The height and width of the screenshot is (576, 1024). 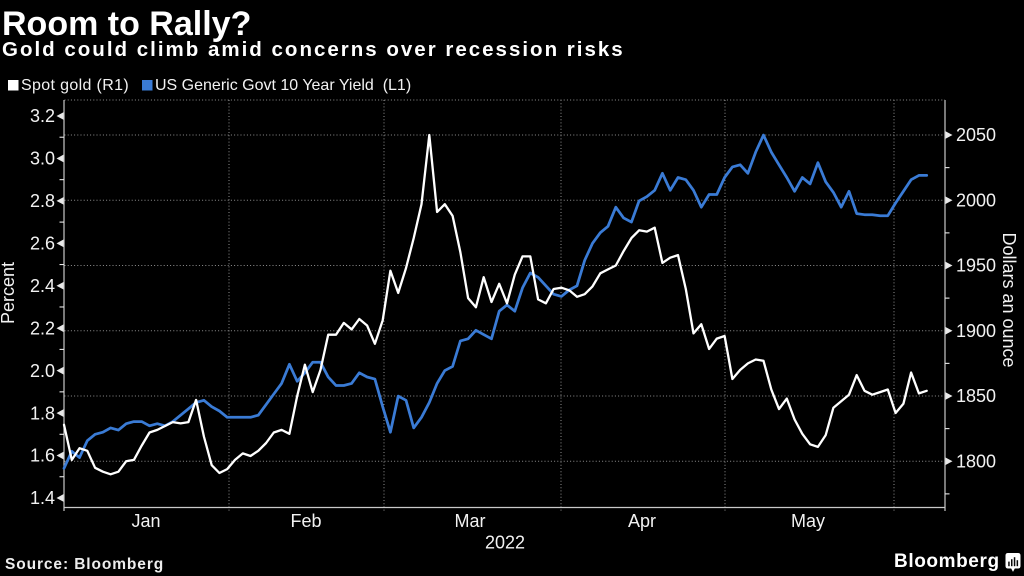 I want to click on svg-text: 3.0, so click(x=42, y=159).